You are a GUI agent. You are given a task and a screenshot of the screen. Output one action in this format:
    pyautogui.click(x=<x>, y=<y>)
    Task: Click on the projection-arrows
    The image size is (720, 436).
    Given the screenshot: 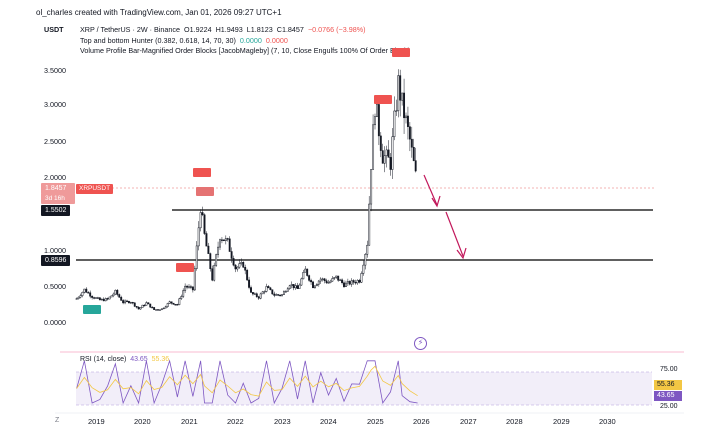 What is the action you would take?
    pyautogui.click(x=445, y=217)
    